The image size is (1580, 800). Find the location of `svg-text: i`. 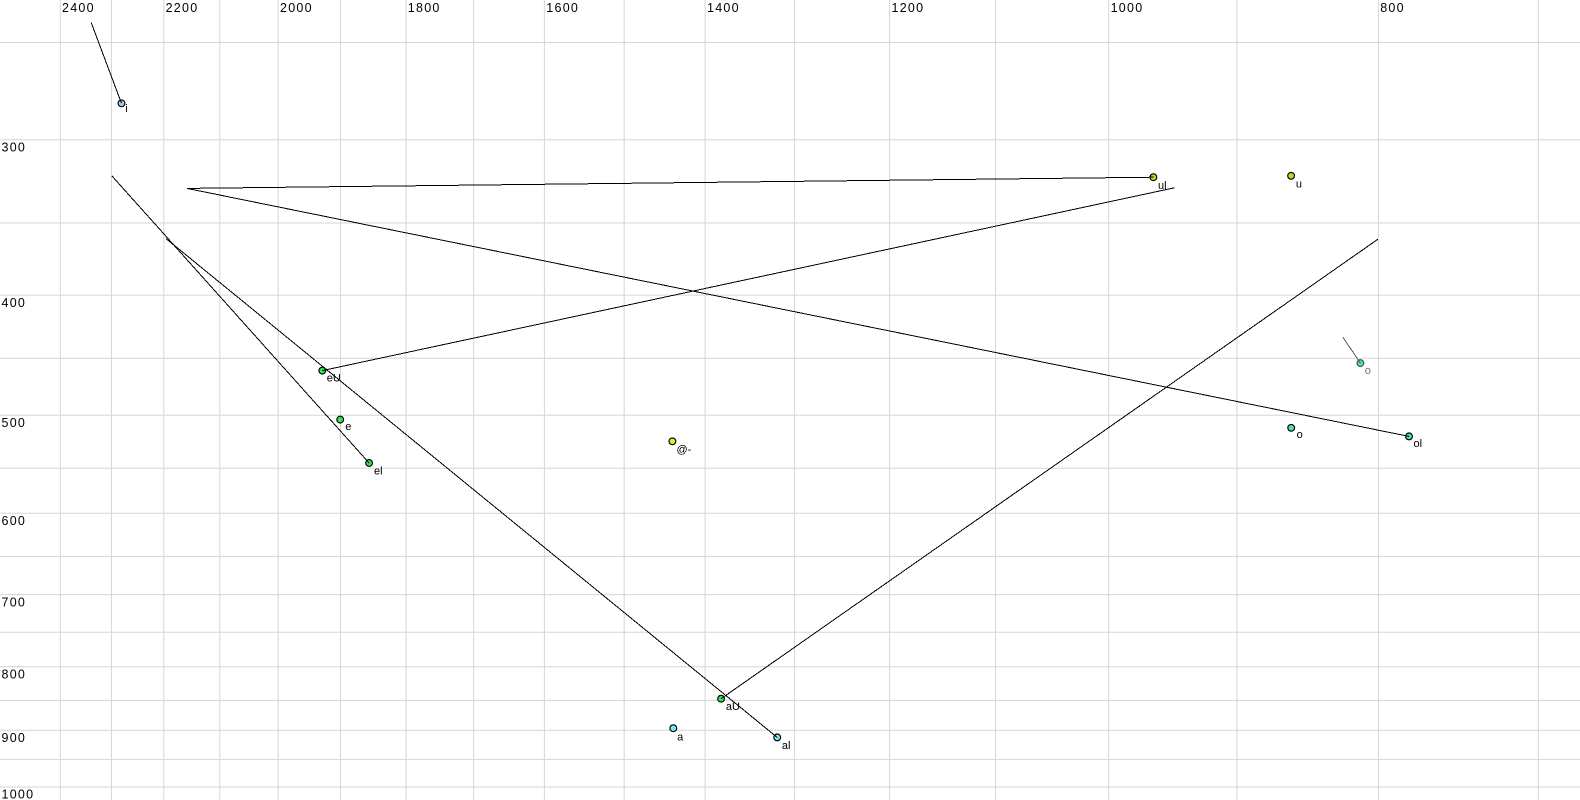

svg-text: i is located at coordinates (126, 109).